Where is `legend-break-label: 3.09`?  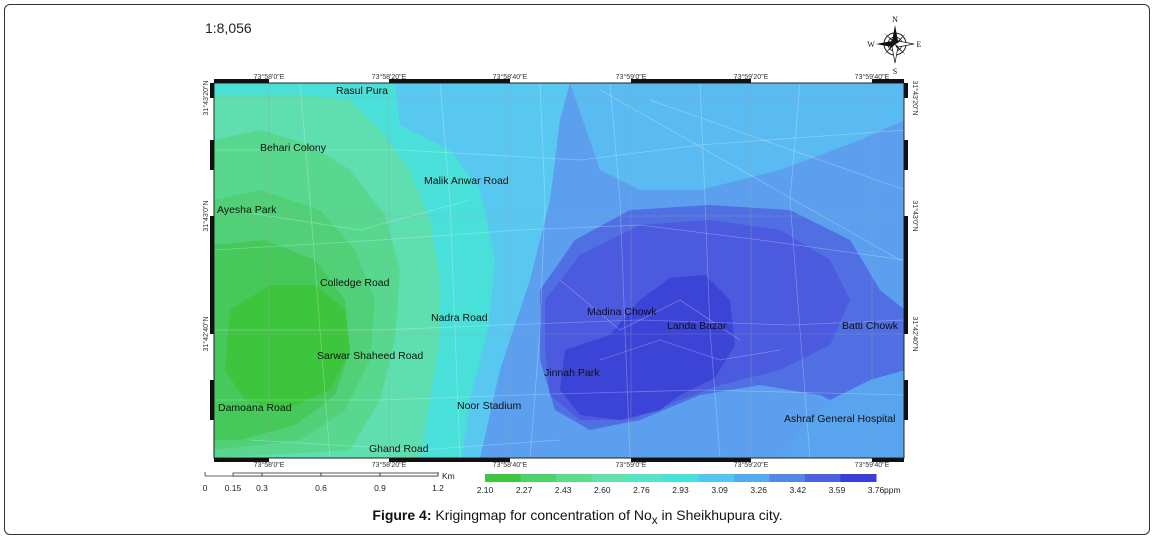
legend-break-label: 3.09 is located at coordinates (719, 490).